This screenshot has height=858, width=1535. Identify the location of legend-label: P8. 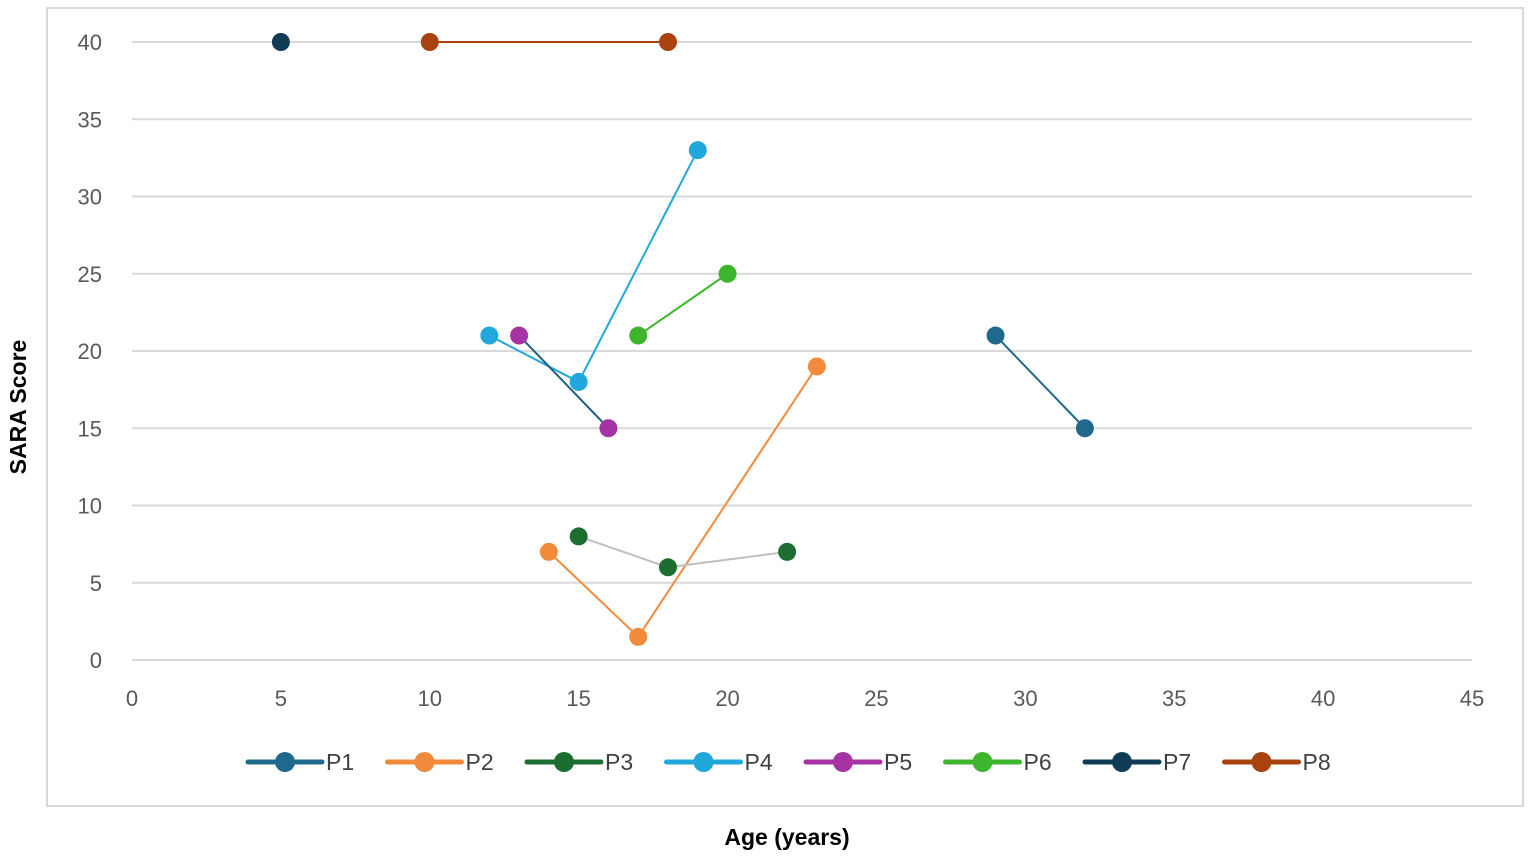
(1317, 762).